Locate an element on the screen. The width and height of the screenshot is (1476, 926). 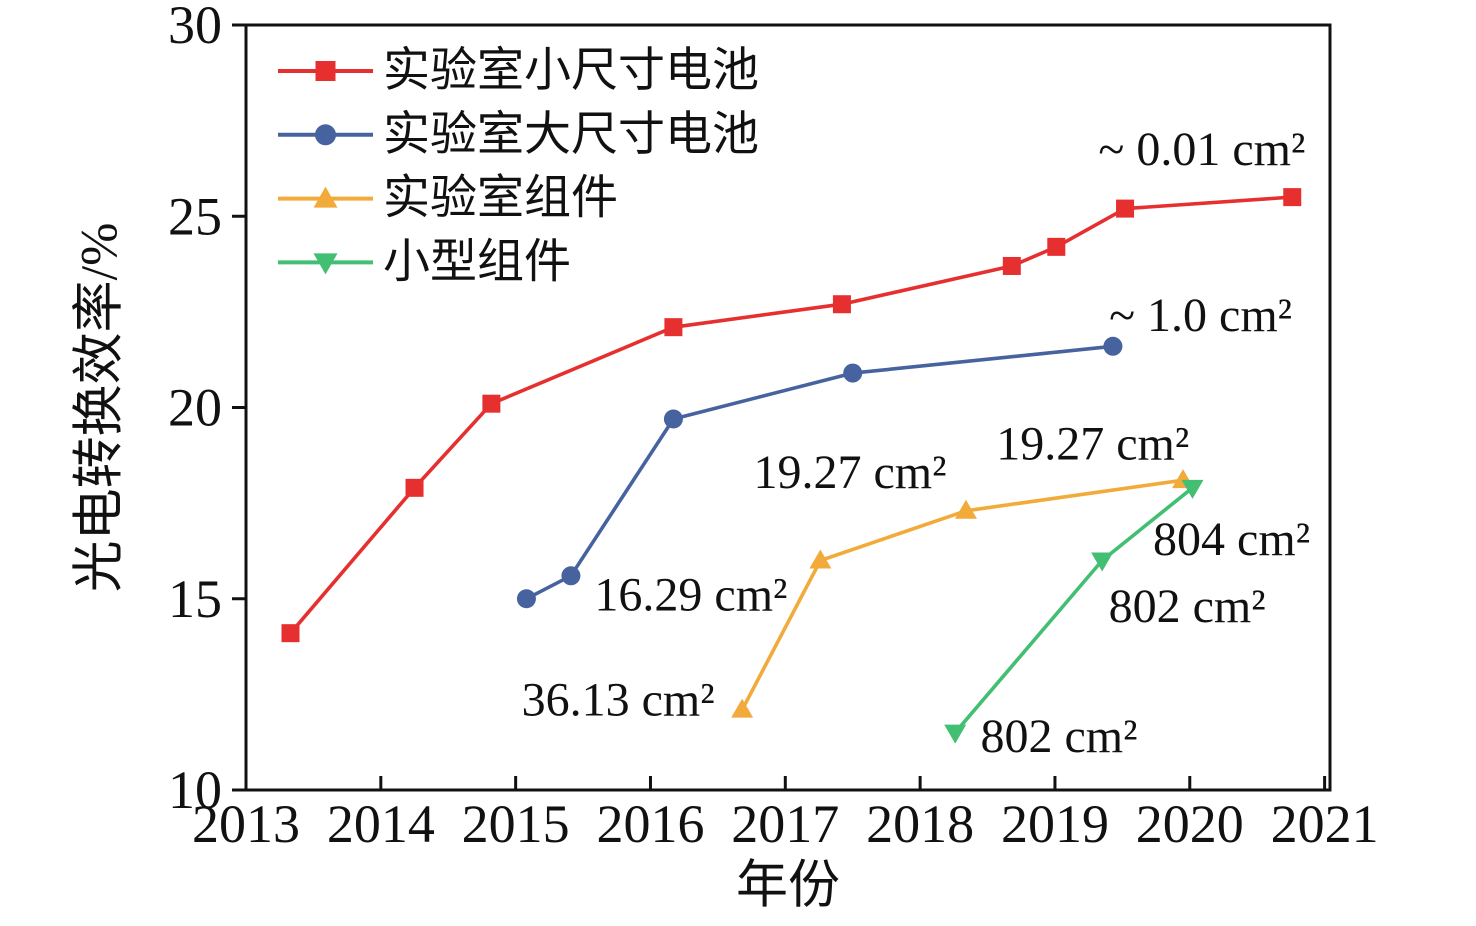
y-axis: 10 15 20 25 30 is located at coordinates (207, 410).